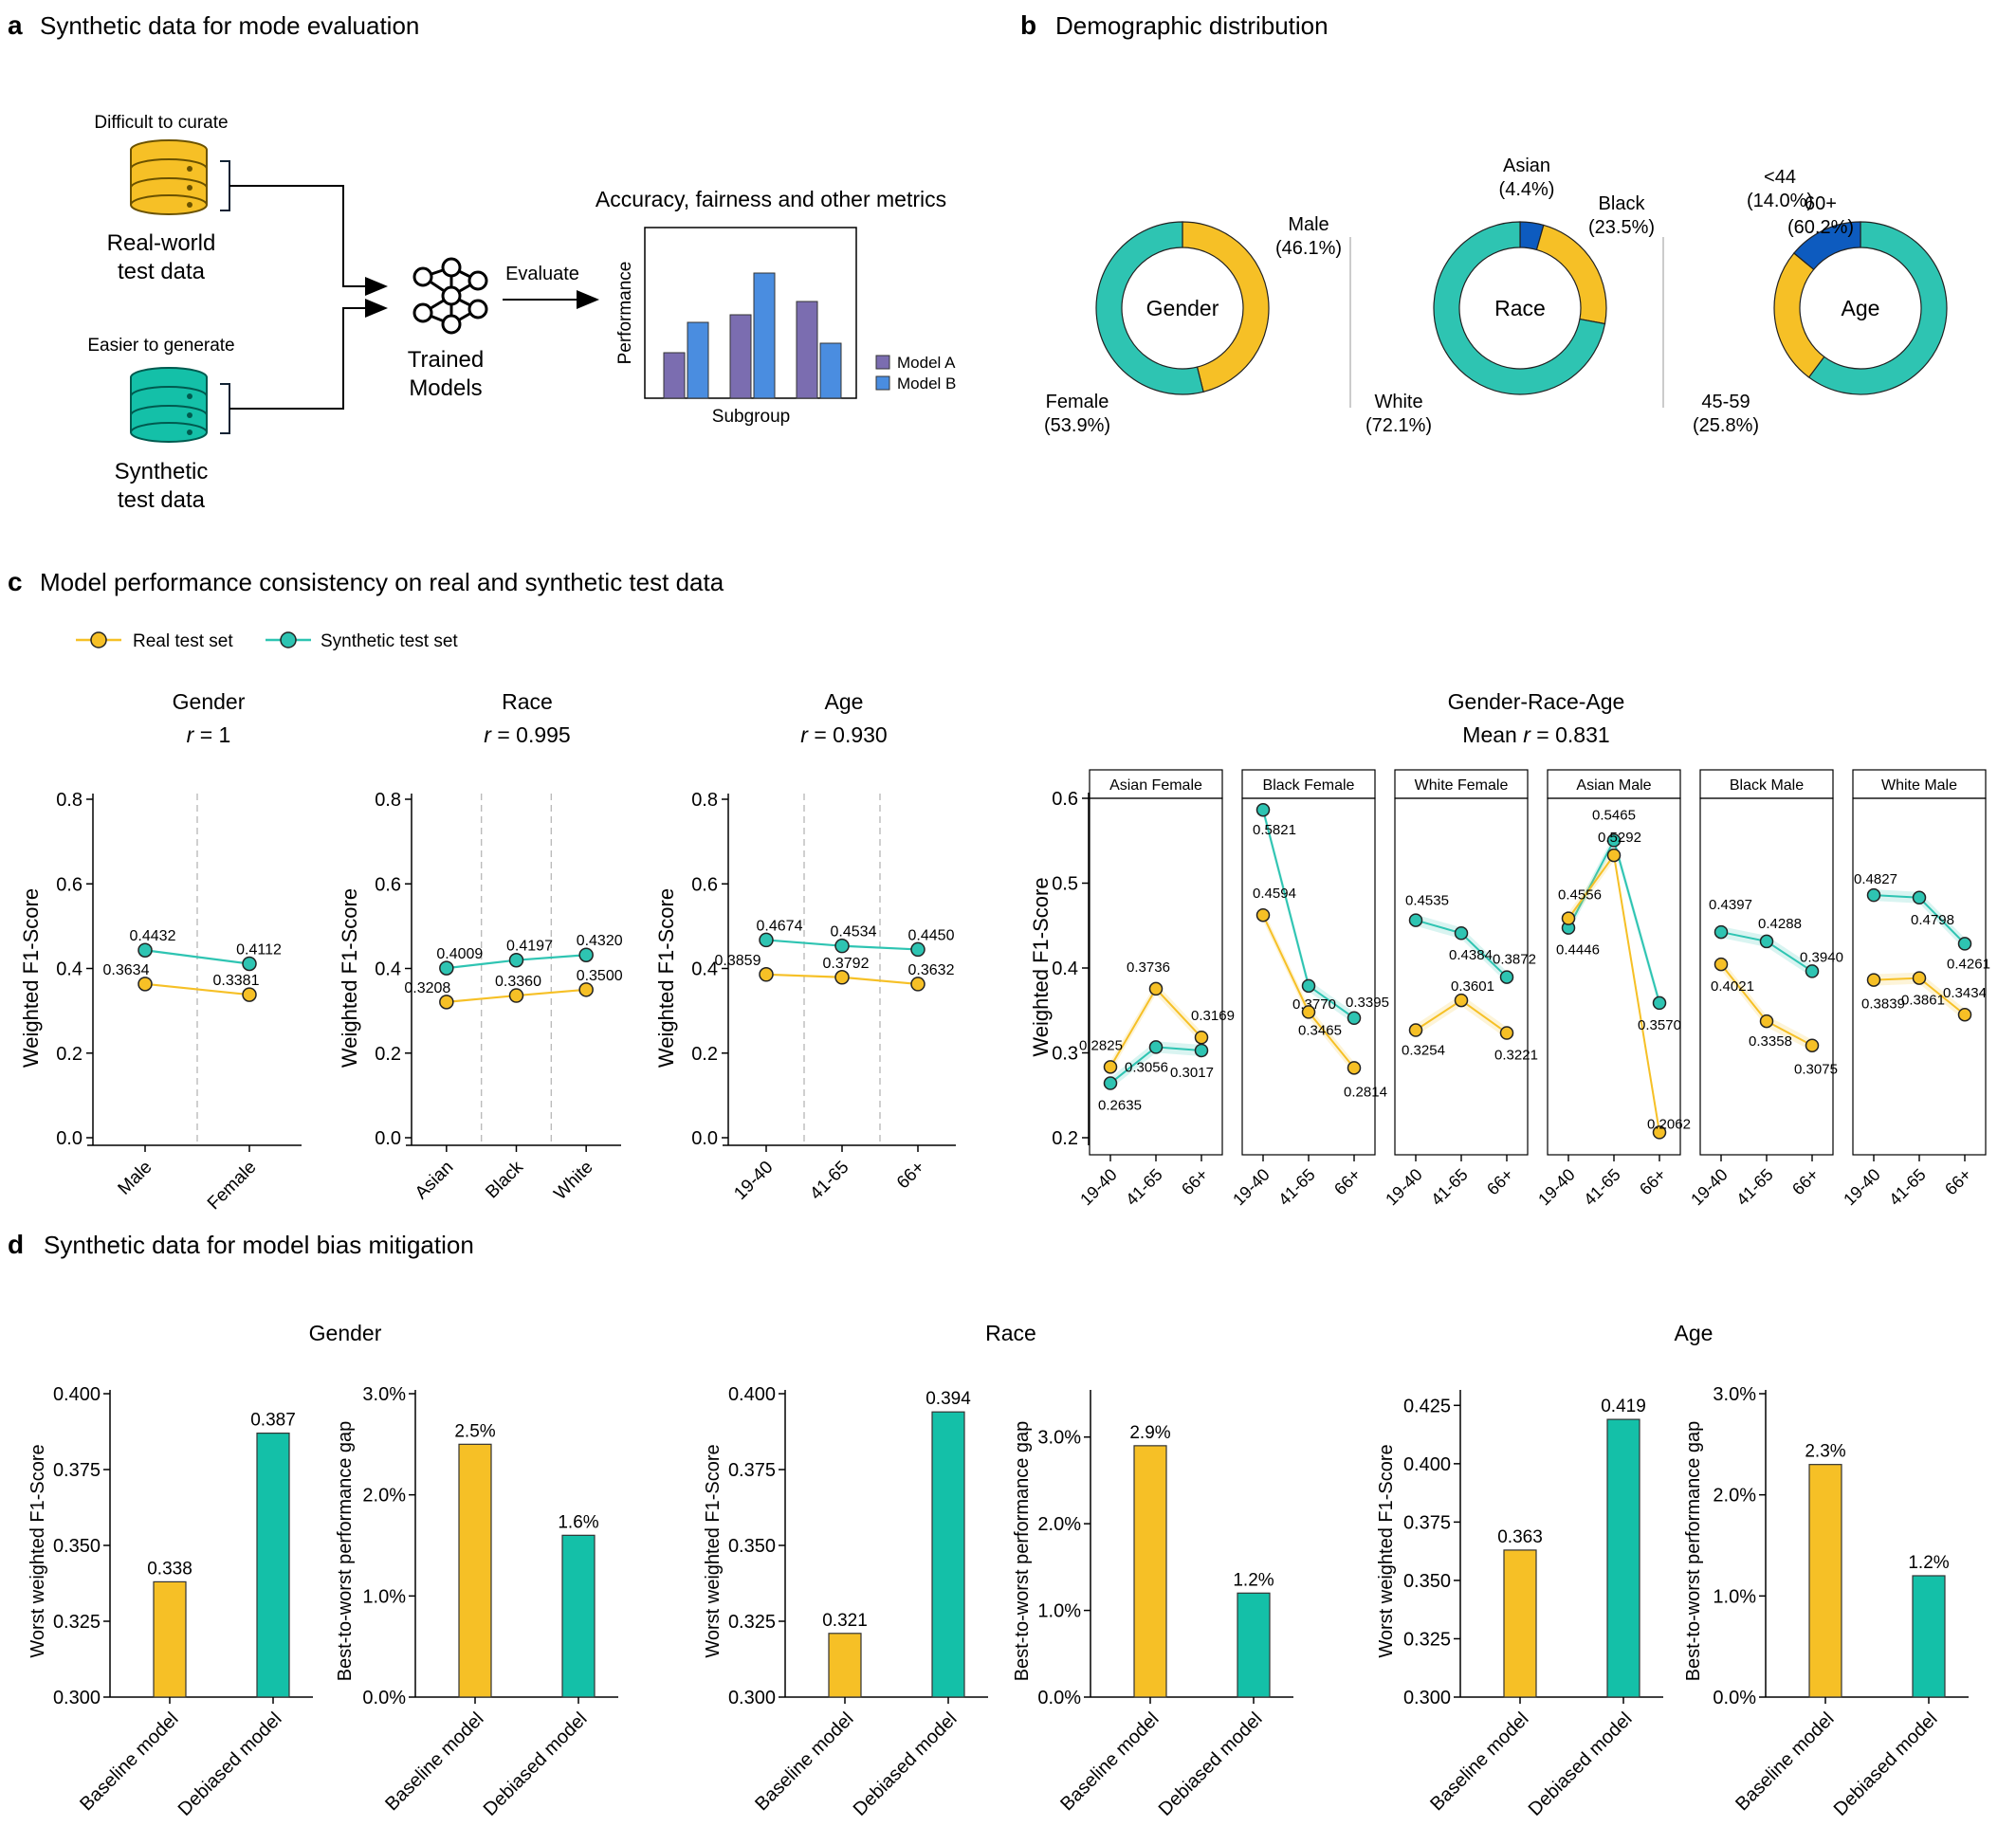 This screenshot has height=1845, width=2016. Describe the element at coordinates (434, 1181) in the screenshot. I see `x-tick-label: Asian` at that location.